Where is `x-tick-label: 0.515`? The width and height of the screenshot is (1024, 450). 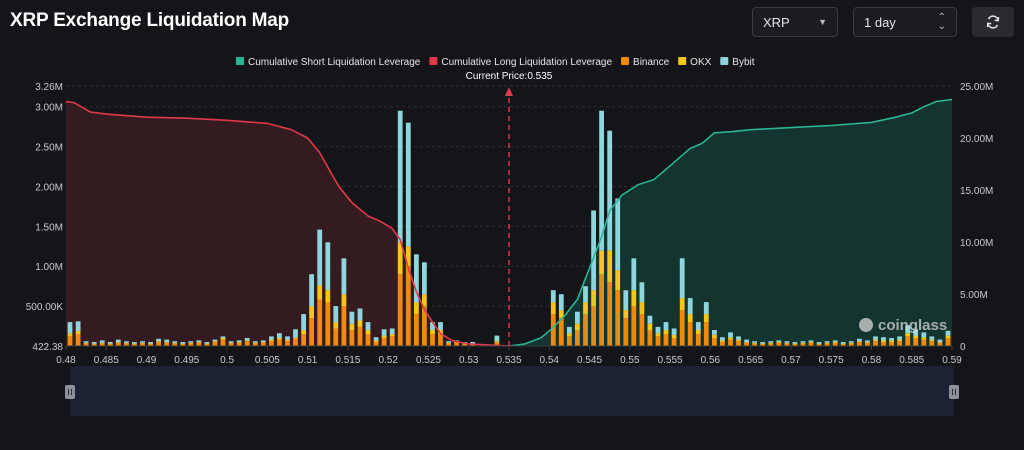
x-tick-label: 0.515 is located at coordinates (347, 360).